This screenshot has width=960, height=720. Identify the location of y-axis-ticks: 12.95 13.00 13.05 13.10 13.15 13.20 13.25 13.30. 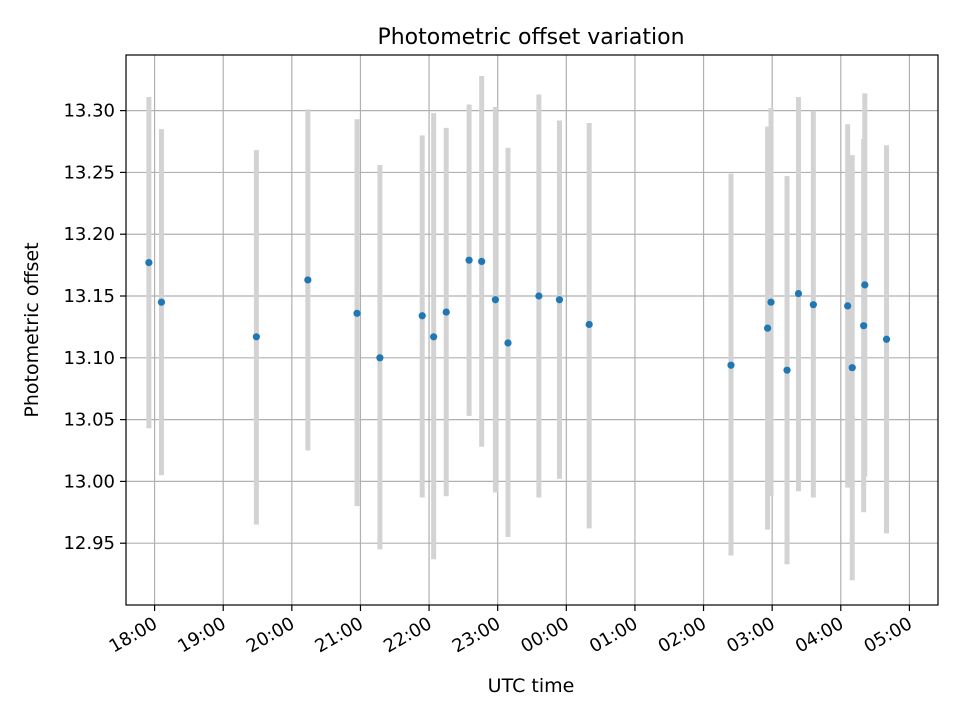
(94, 327).